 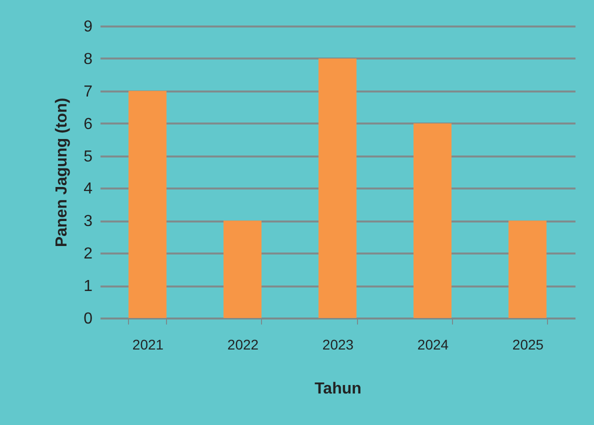 What do you see at coordinates (88, 59) in the screenshot?
I see `y-tick-label: 8` at bounding box center [88, 59].